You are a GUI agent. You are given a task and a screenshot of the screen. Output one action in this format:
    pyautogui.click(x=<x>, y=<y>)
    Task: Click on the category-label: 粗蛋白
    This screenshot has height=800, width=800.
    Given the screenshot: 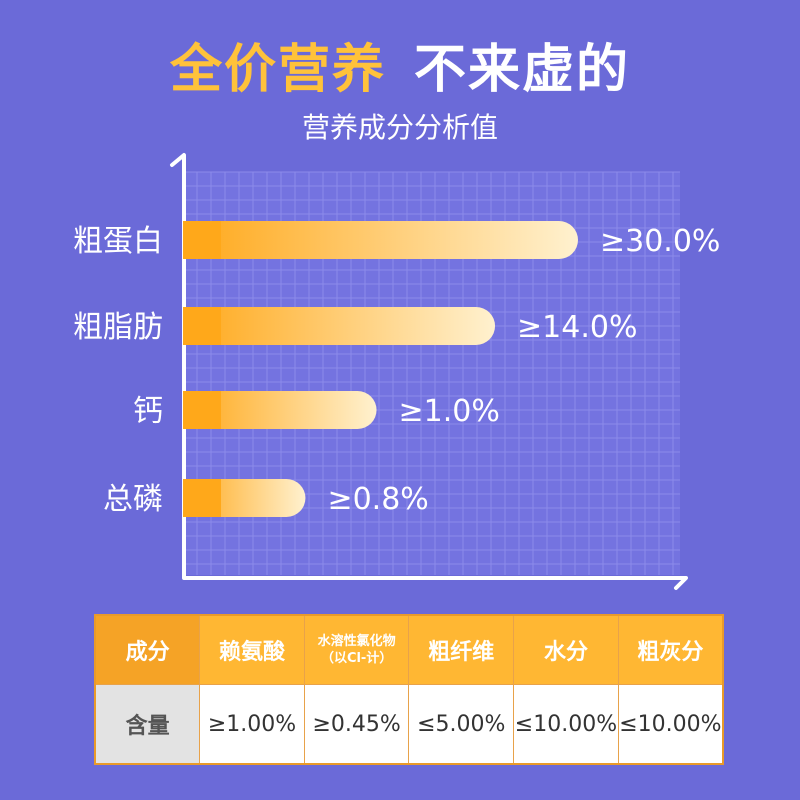 What is the action you would take?
    pyautogui.click(x=118, y=241)
    